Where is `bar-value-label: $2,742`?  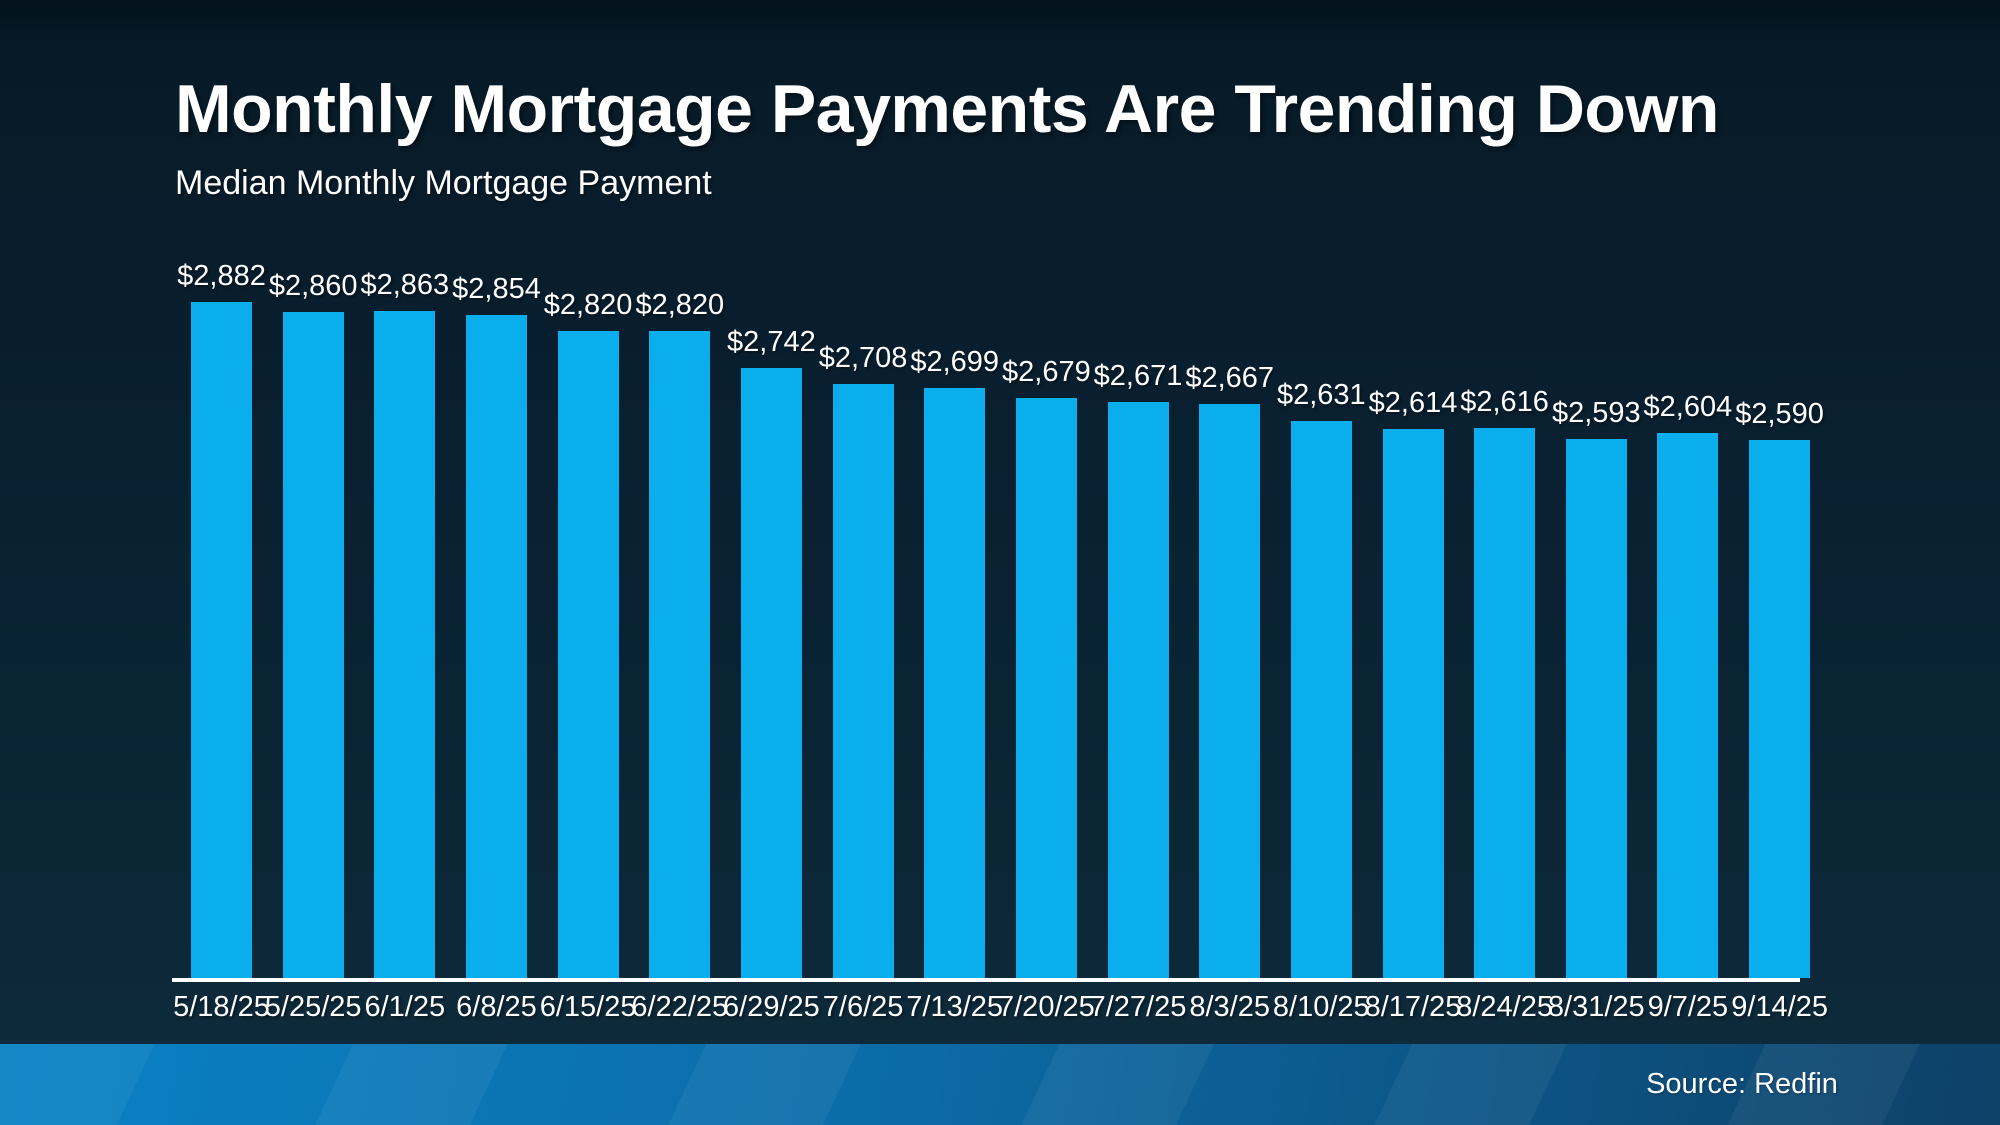
bar-value-label: $2,742 is located at coordinates (771, 342).